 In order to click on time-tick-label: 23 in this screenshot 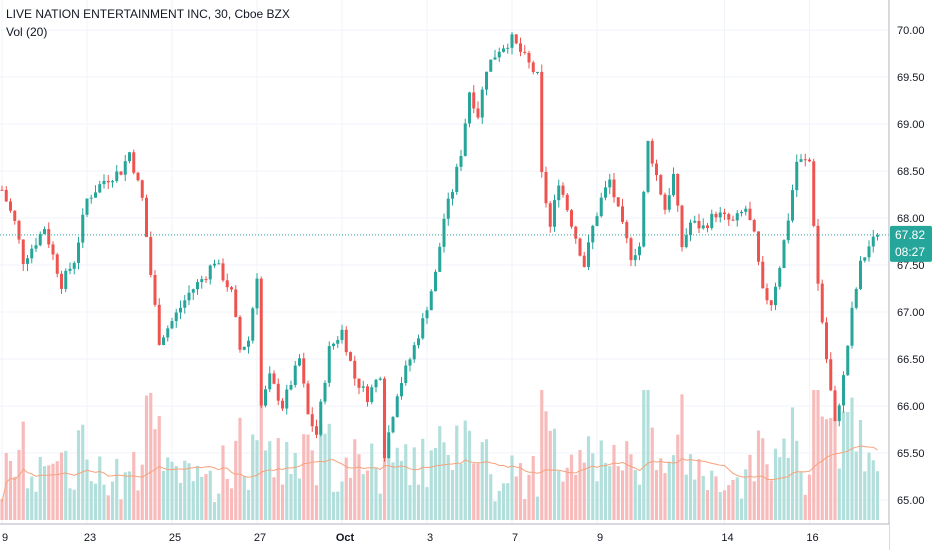, I will do `click(90, 538)`.